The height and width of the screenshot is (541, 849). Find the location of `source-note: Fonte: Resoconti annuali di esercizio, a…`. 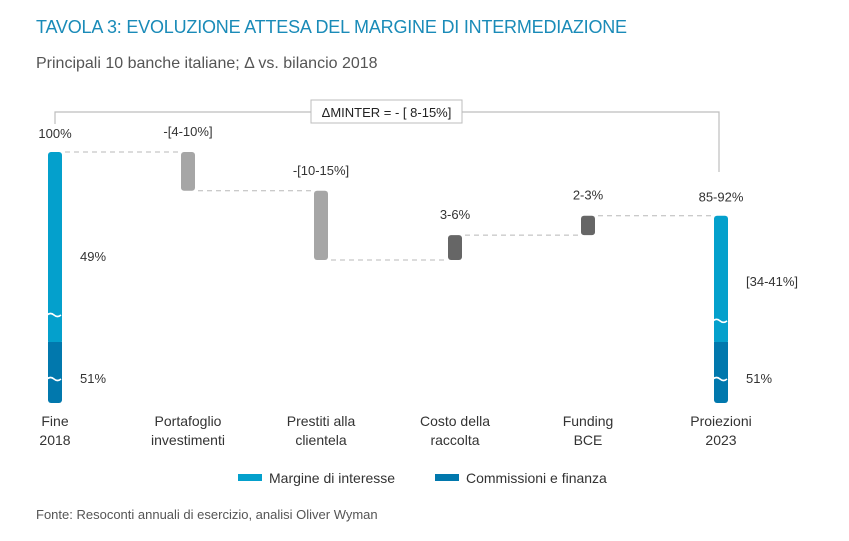

source-note: Fonte: Resoconti annuali di esercizio, a… is located at coordinates (207, 514).